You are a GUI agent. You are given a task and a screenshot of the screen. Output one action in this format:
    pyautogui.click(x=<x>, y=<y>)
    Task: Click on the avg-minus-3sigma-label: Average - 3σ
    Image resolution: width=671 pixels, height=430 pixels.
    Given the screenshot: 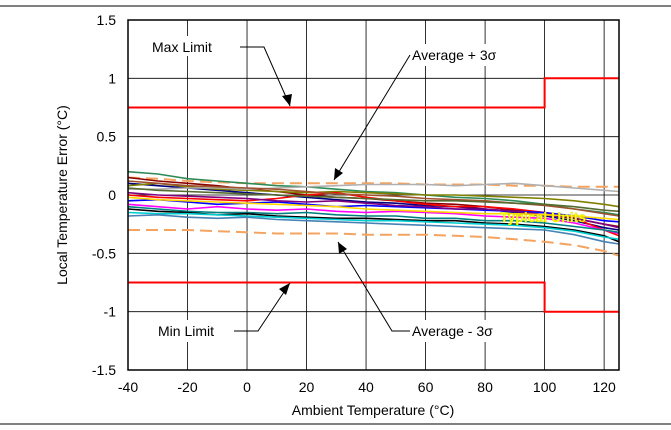 What is the action you would take?
    pyautogui.click(x=452, y=331)
    